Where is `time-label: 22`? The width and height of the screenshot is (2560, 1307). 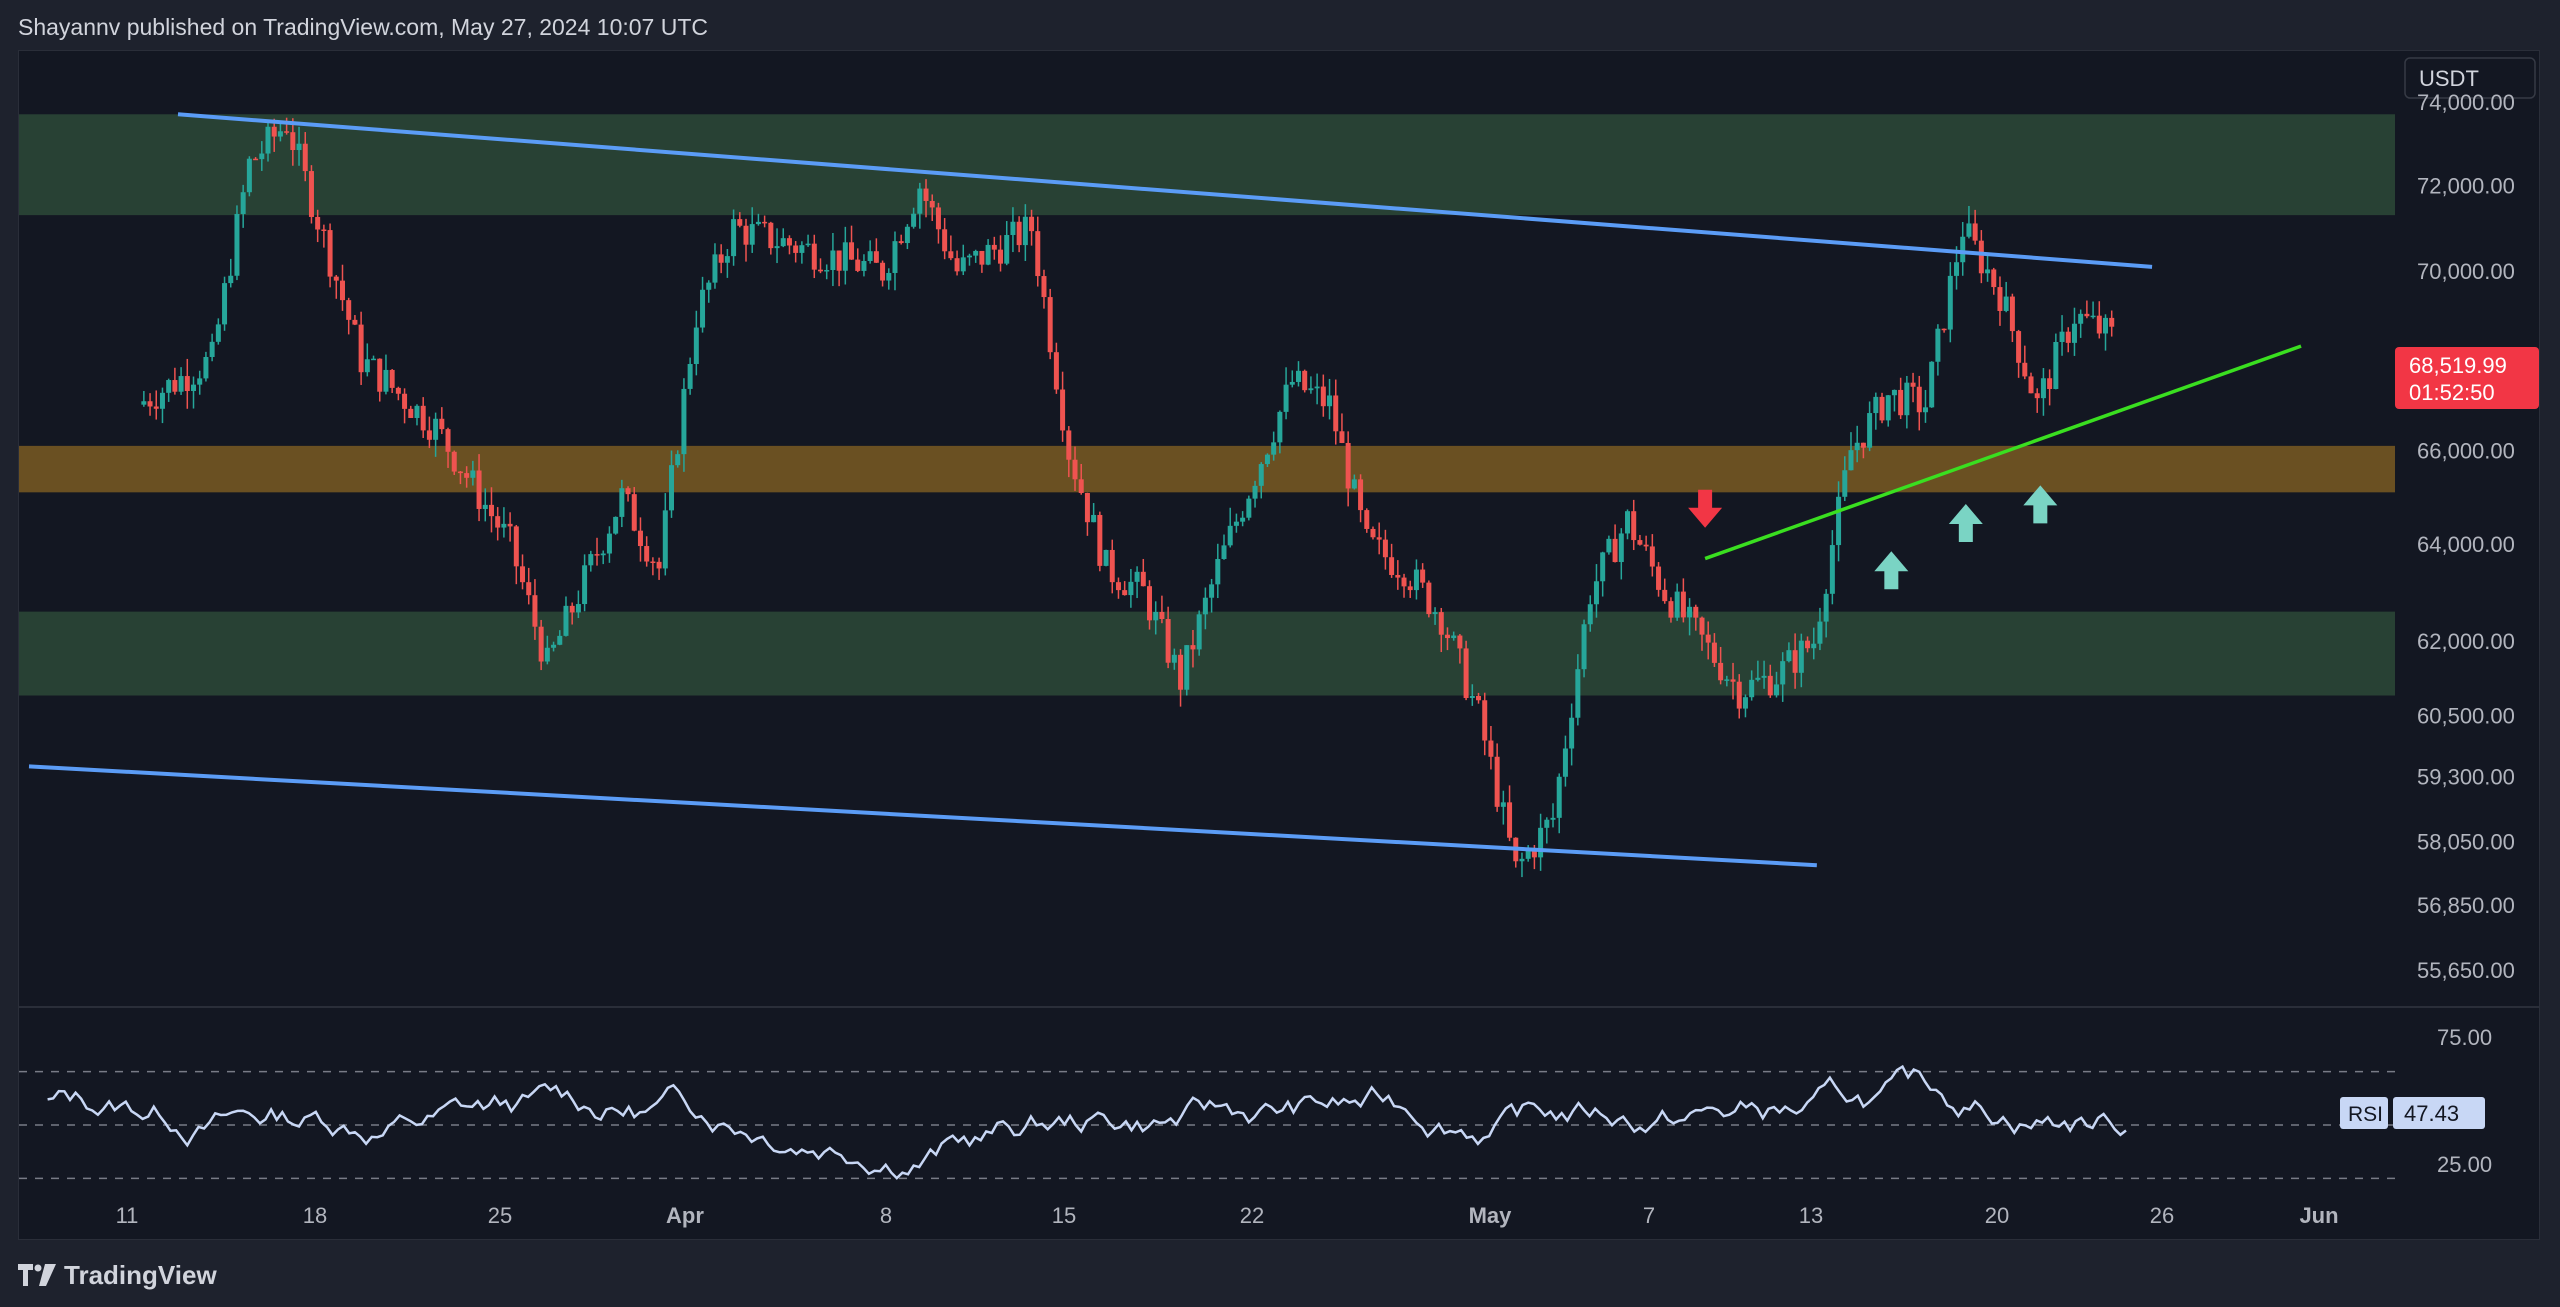 time-label: 22 is located at coordinates (1252, 1215).